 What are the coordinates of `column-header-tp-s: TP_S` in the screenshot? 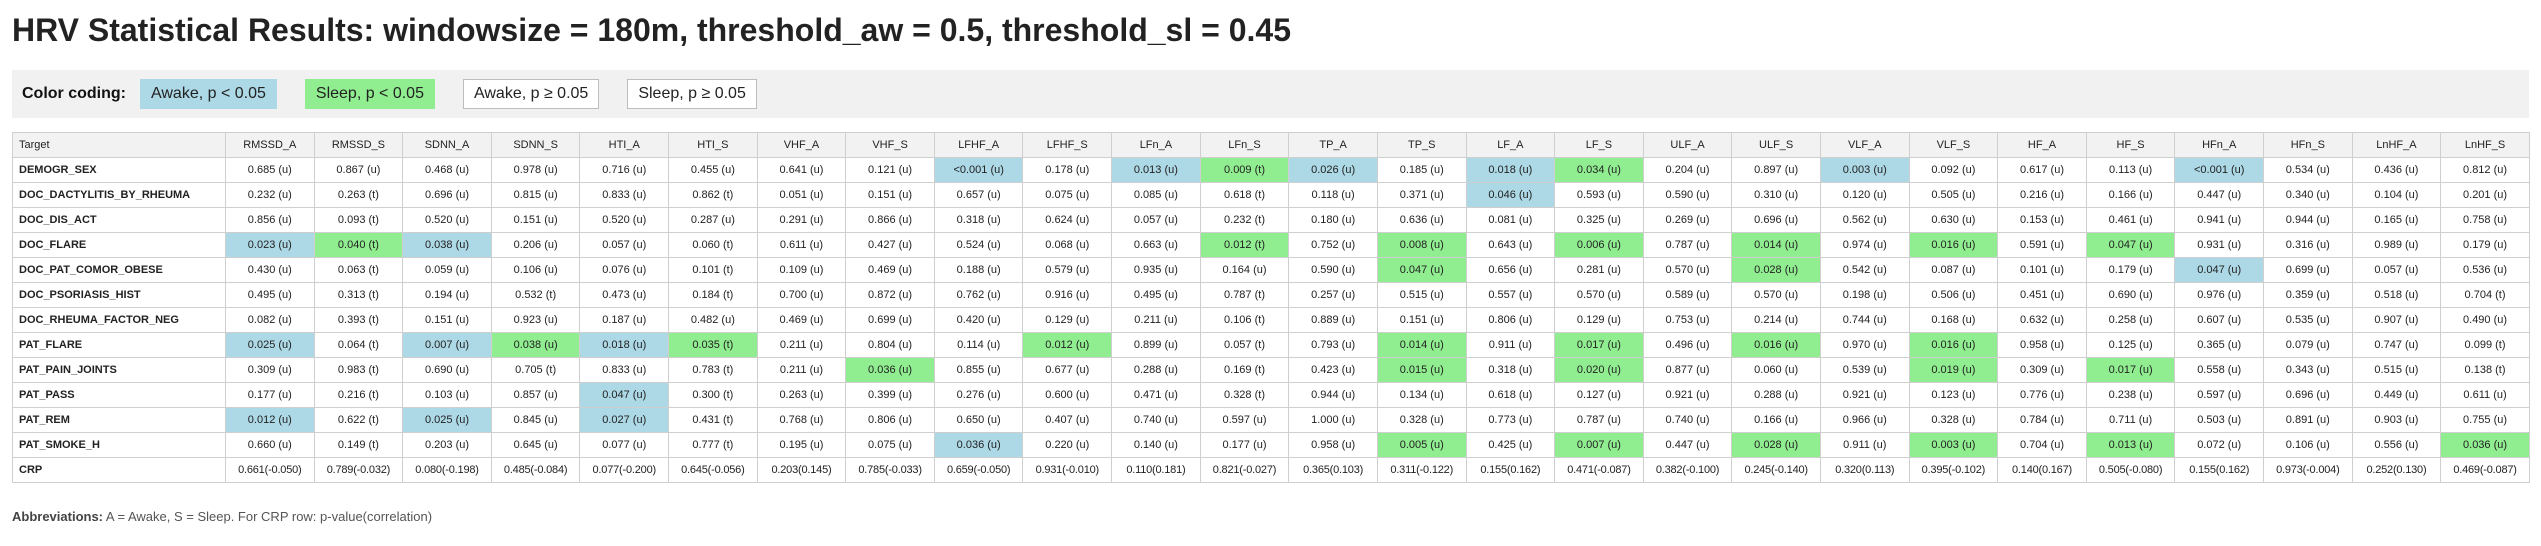 It's located at (1421, 145).